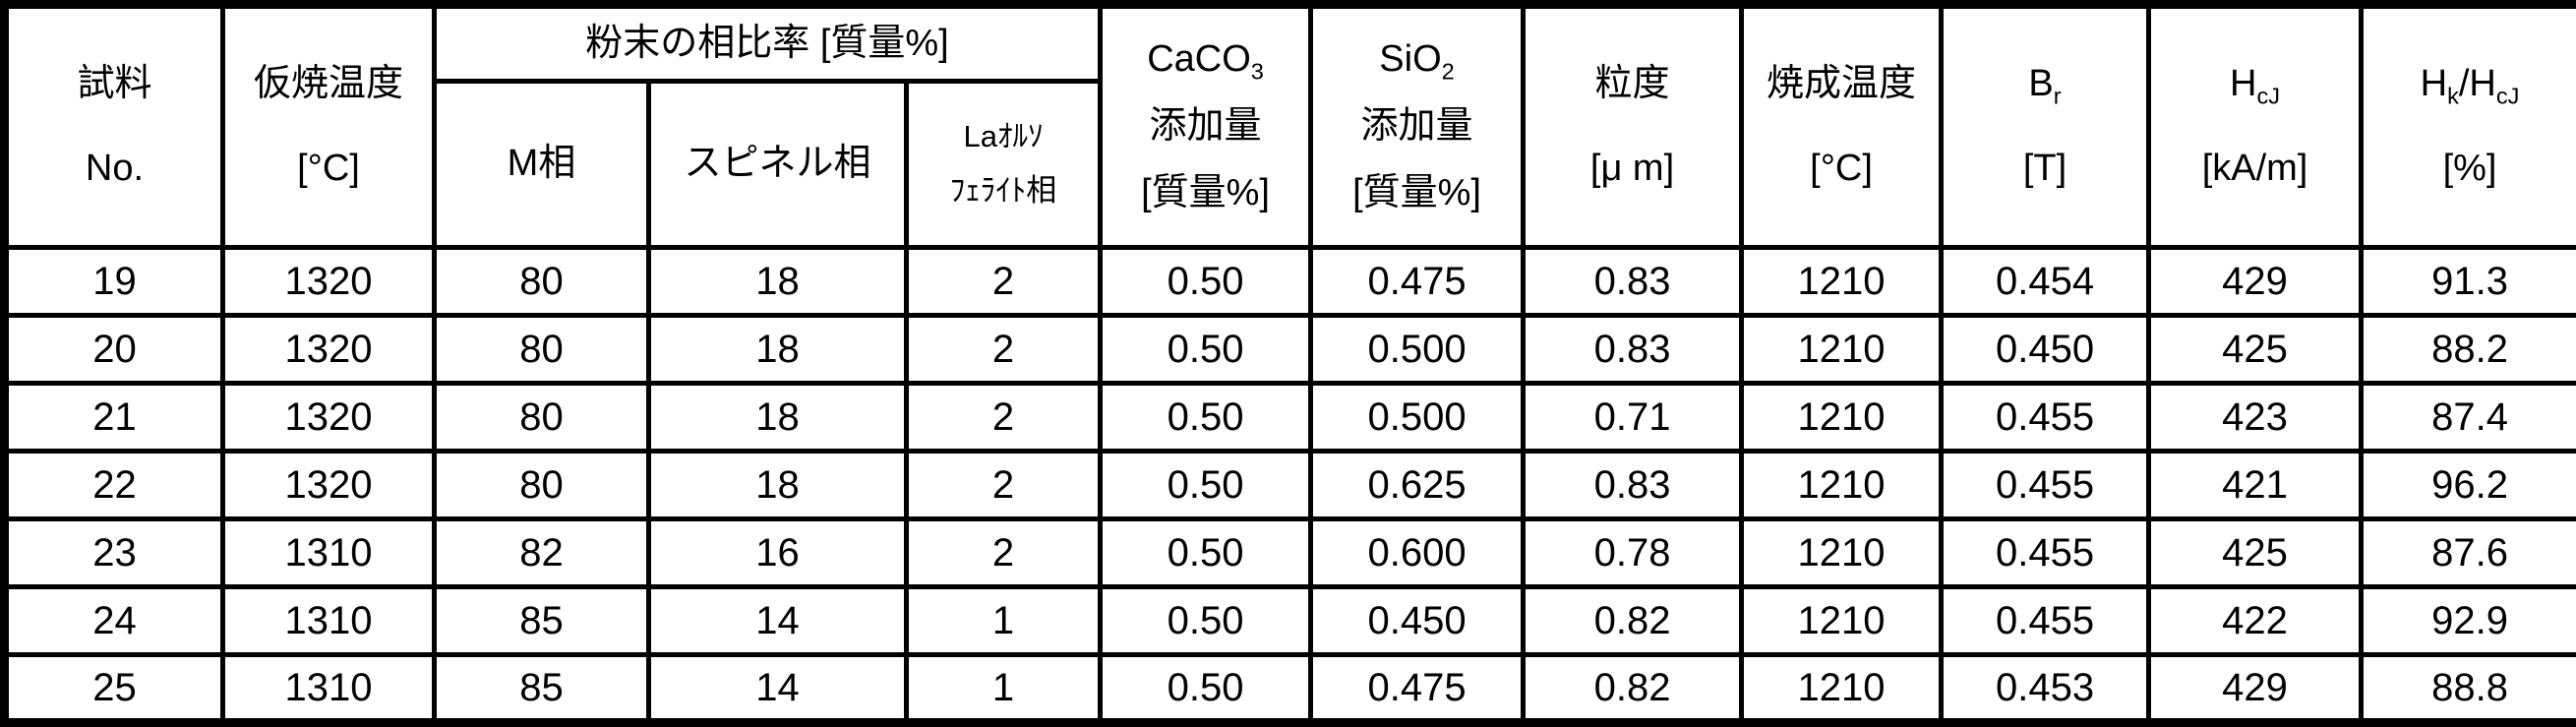 This screenshot has width=2576, height=727. I want to click on header-unit: [%], so click(2470, 169).